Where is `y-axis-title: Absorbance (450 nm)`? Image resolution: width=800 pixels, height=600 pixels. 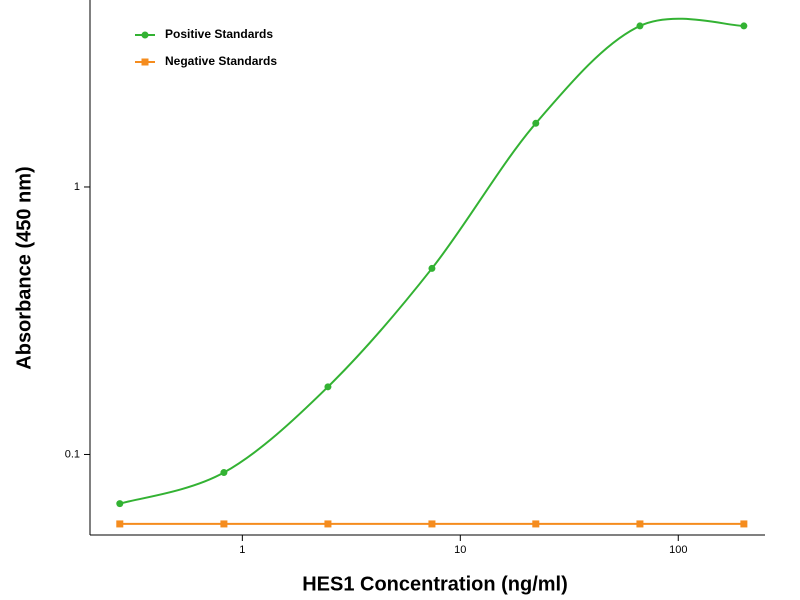 y-axis-title: Absorbance (450 nm) is located at coordinates (24, 267).